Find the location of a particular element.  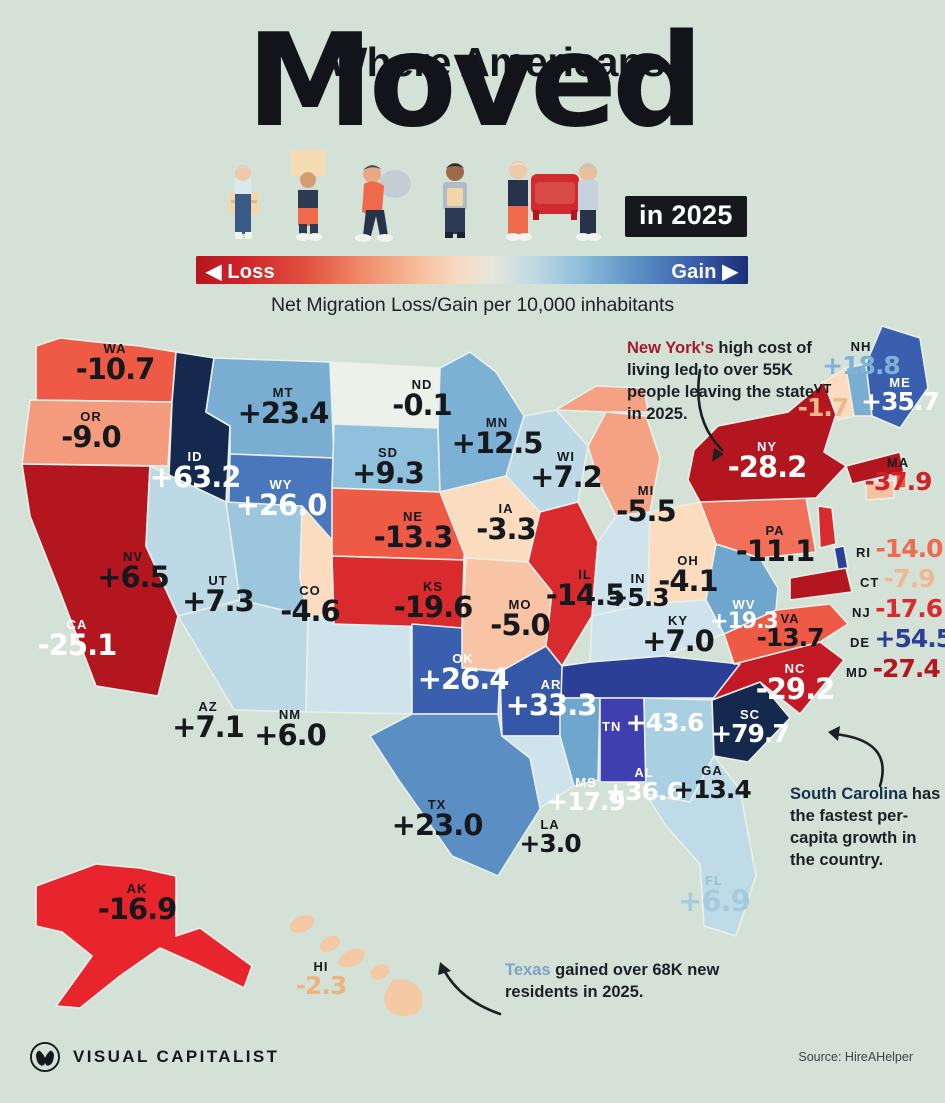

arrow-tx is located at coordinates (470, 989).